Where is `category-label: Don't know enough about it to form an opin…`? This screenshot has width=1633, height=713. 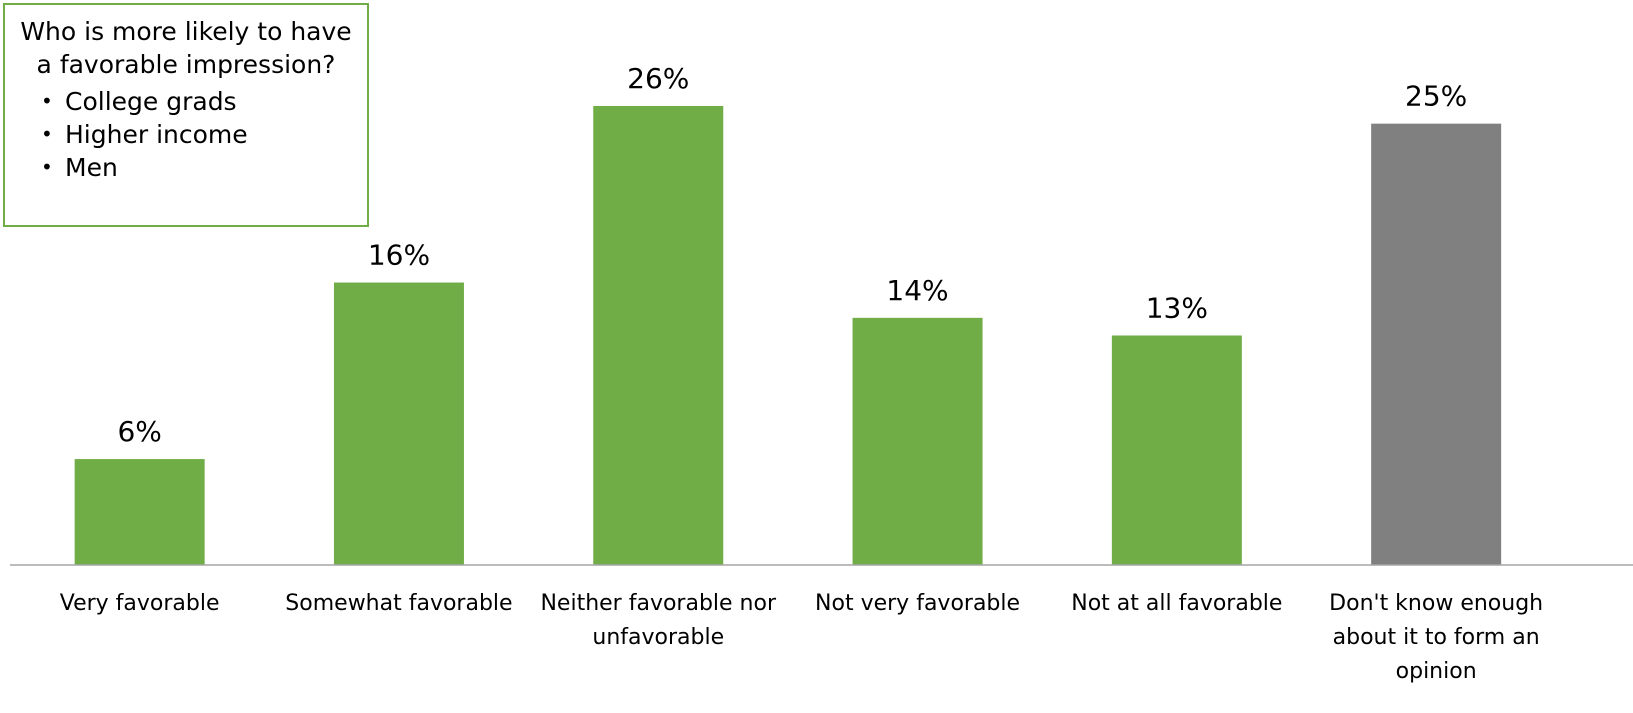
category-label: Don't know enough about it to form an opin… is located at coordinates (1436, 637).